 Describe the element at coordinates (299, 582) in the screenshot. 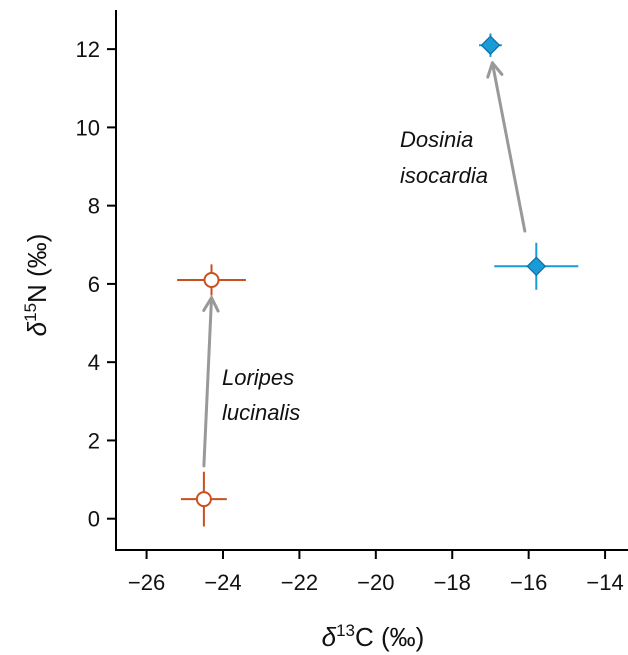

I see `x-tick-label: −22` at that location.